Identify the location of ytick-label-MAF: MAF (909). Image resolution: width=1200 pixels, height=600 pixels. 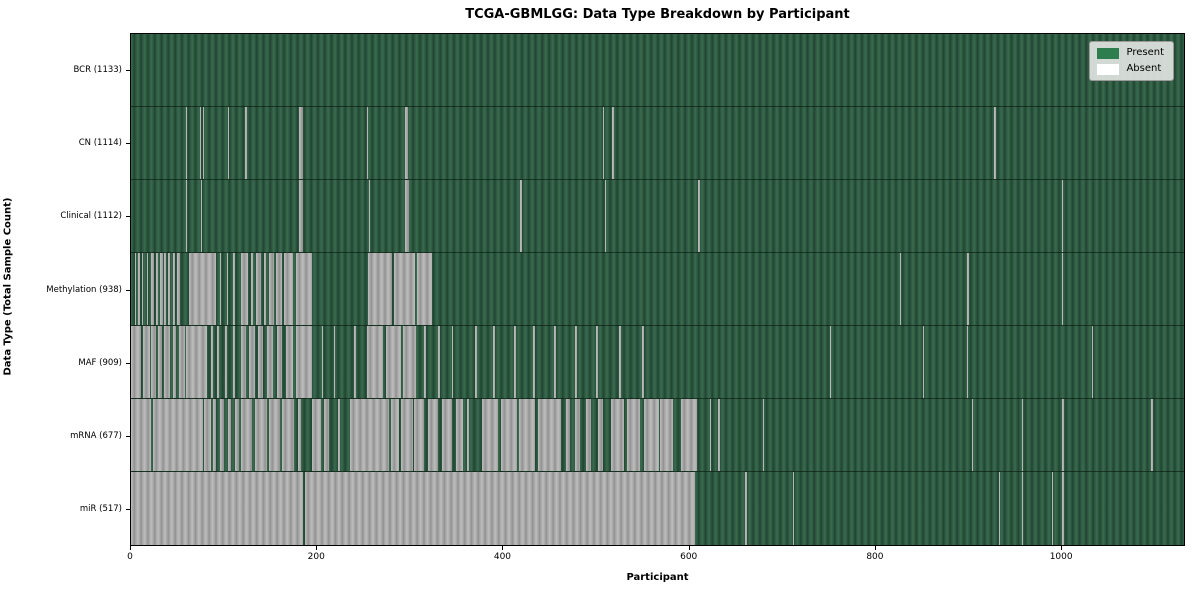
(100, 362).